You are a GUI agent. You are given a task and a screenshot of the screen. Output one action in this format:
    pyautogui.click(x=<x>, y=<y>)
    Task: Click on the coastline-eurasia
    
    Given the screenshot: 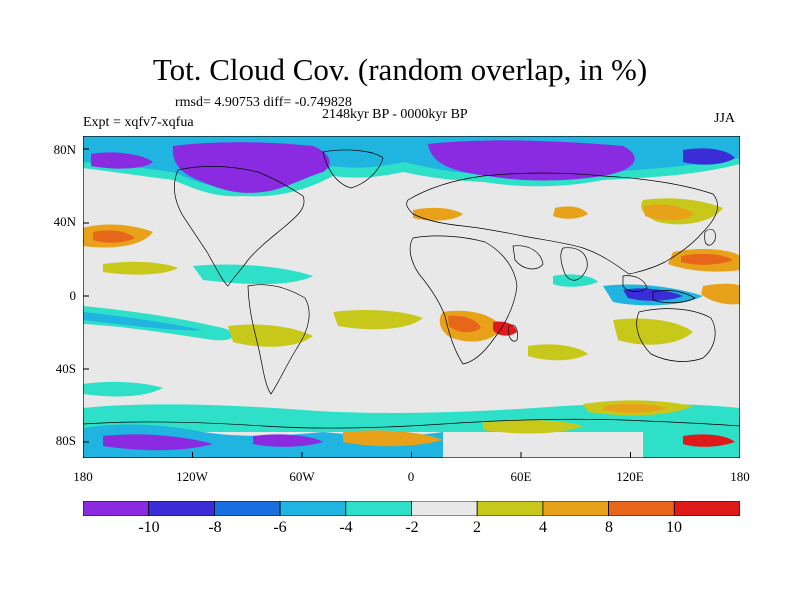 What is the action you would take?
    pyautogui.click(x=562, y=223)
    